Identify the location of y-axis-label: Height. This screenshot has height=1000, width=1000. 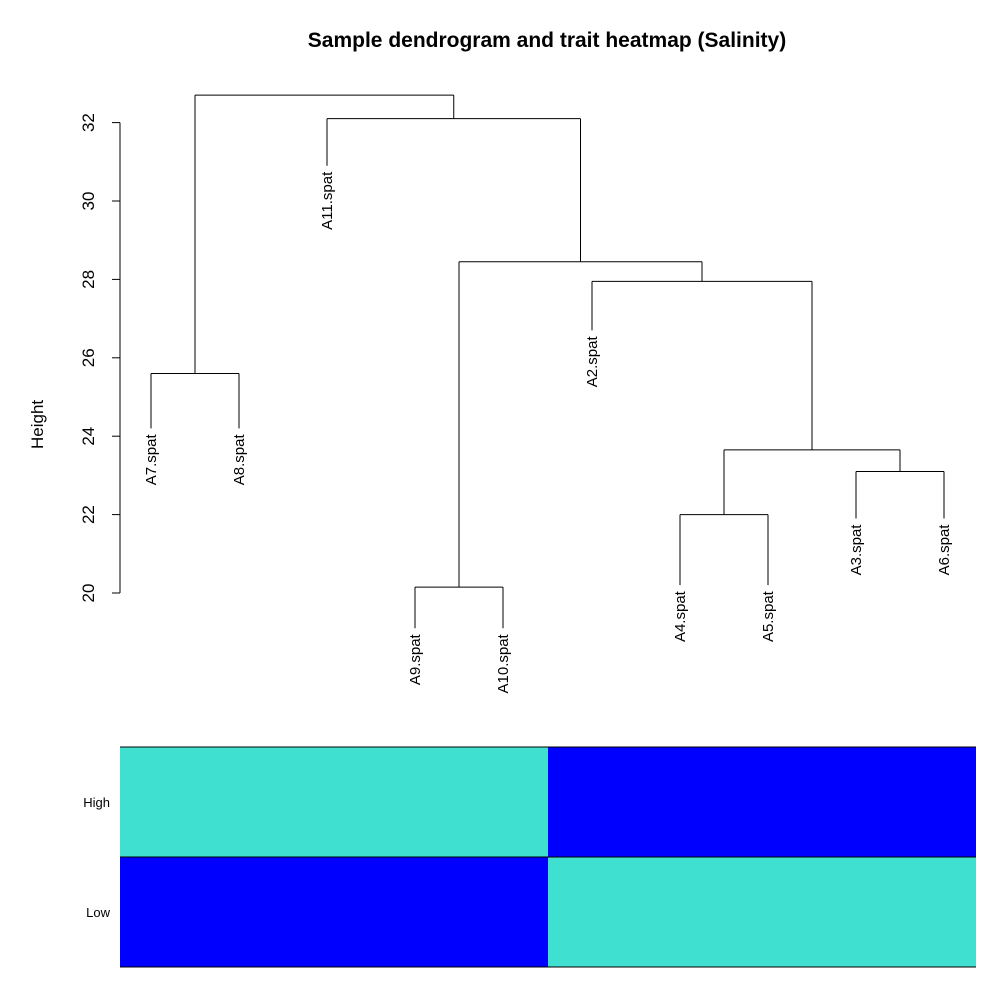
(37, 424).